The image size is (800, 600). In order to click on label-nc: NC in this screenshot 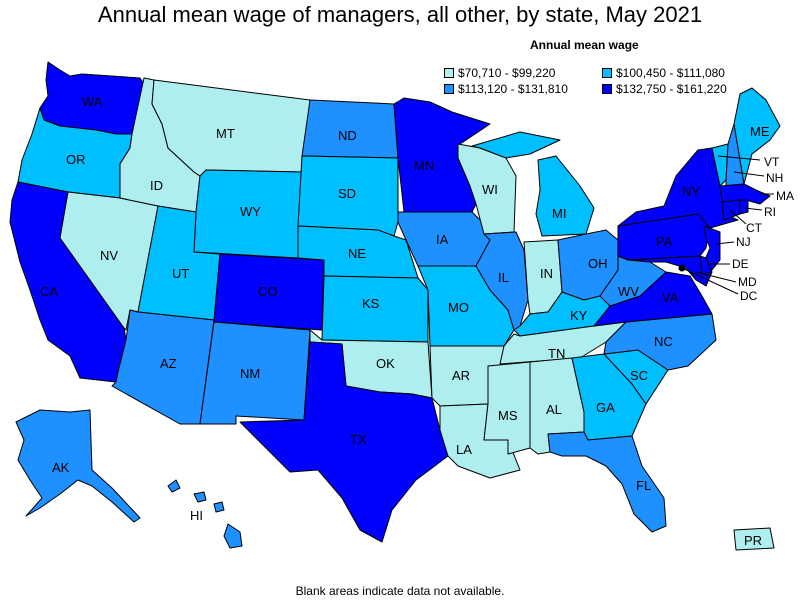, I will do `click(663, 341)`.